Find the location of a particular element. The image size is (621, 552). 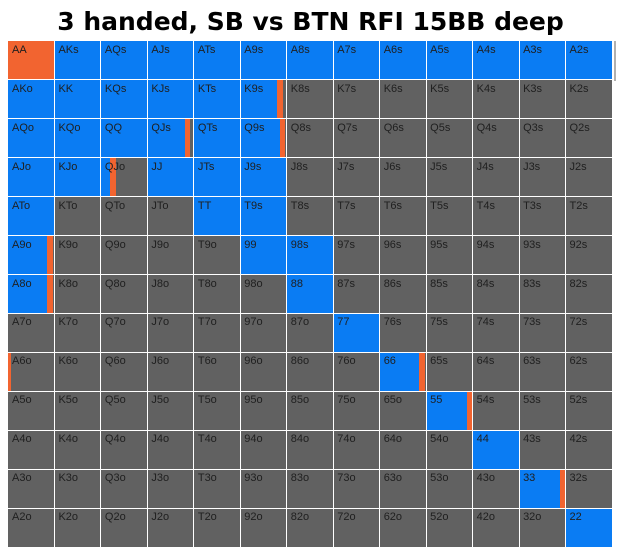

hand-label: Q5o is located at coordinates (115, 400).